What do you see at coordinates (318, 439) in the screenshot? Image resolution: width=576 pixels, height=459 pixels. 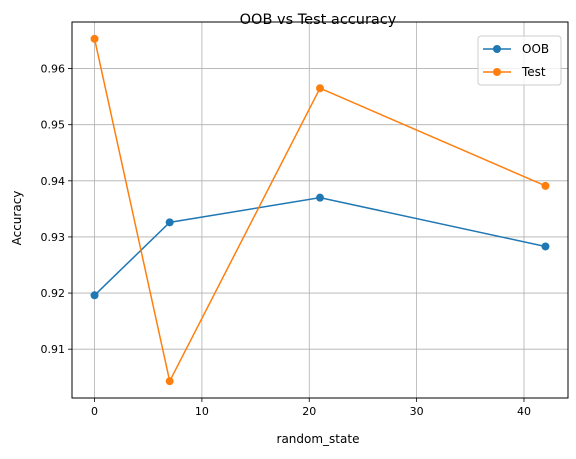 I see `x-axis-label: random_state` at bounding box center [318, 439].